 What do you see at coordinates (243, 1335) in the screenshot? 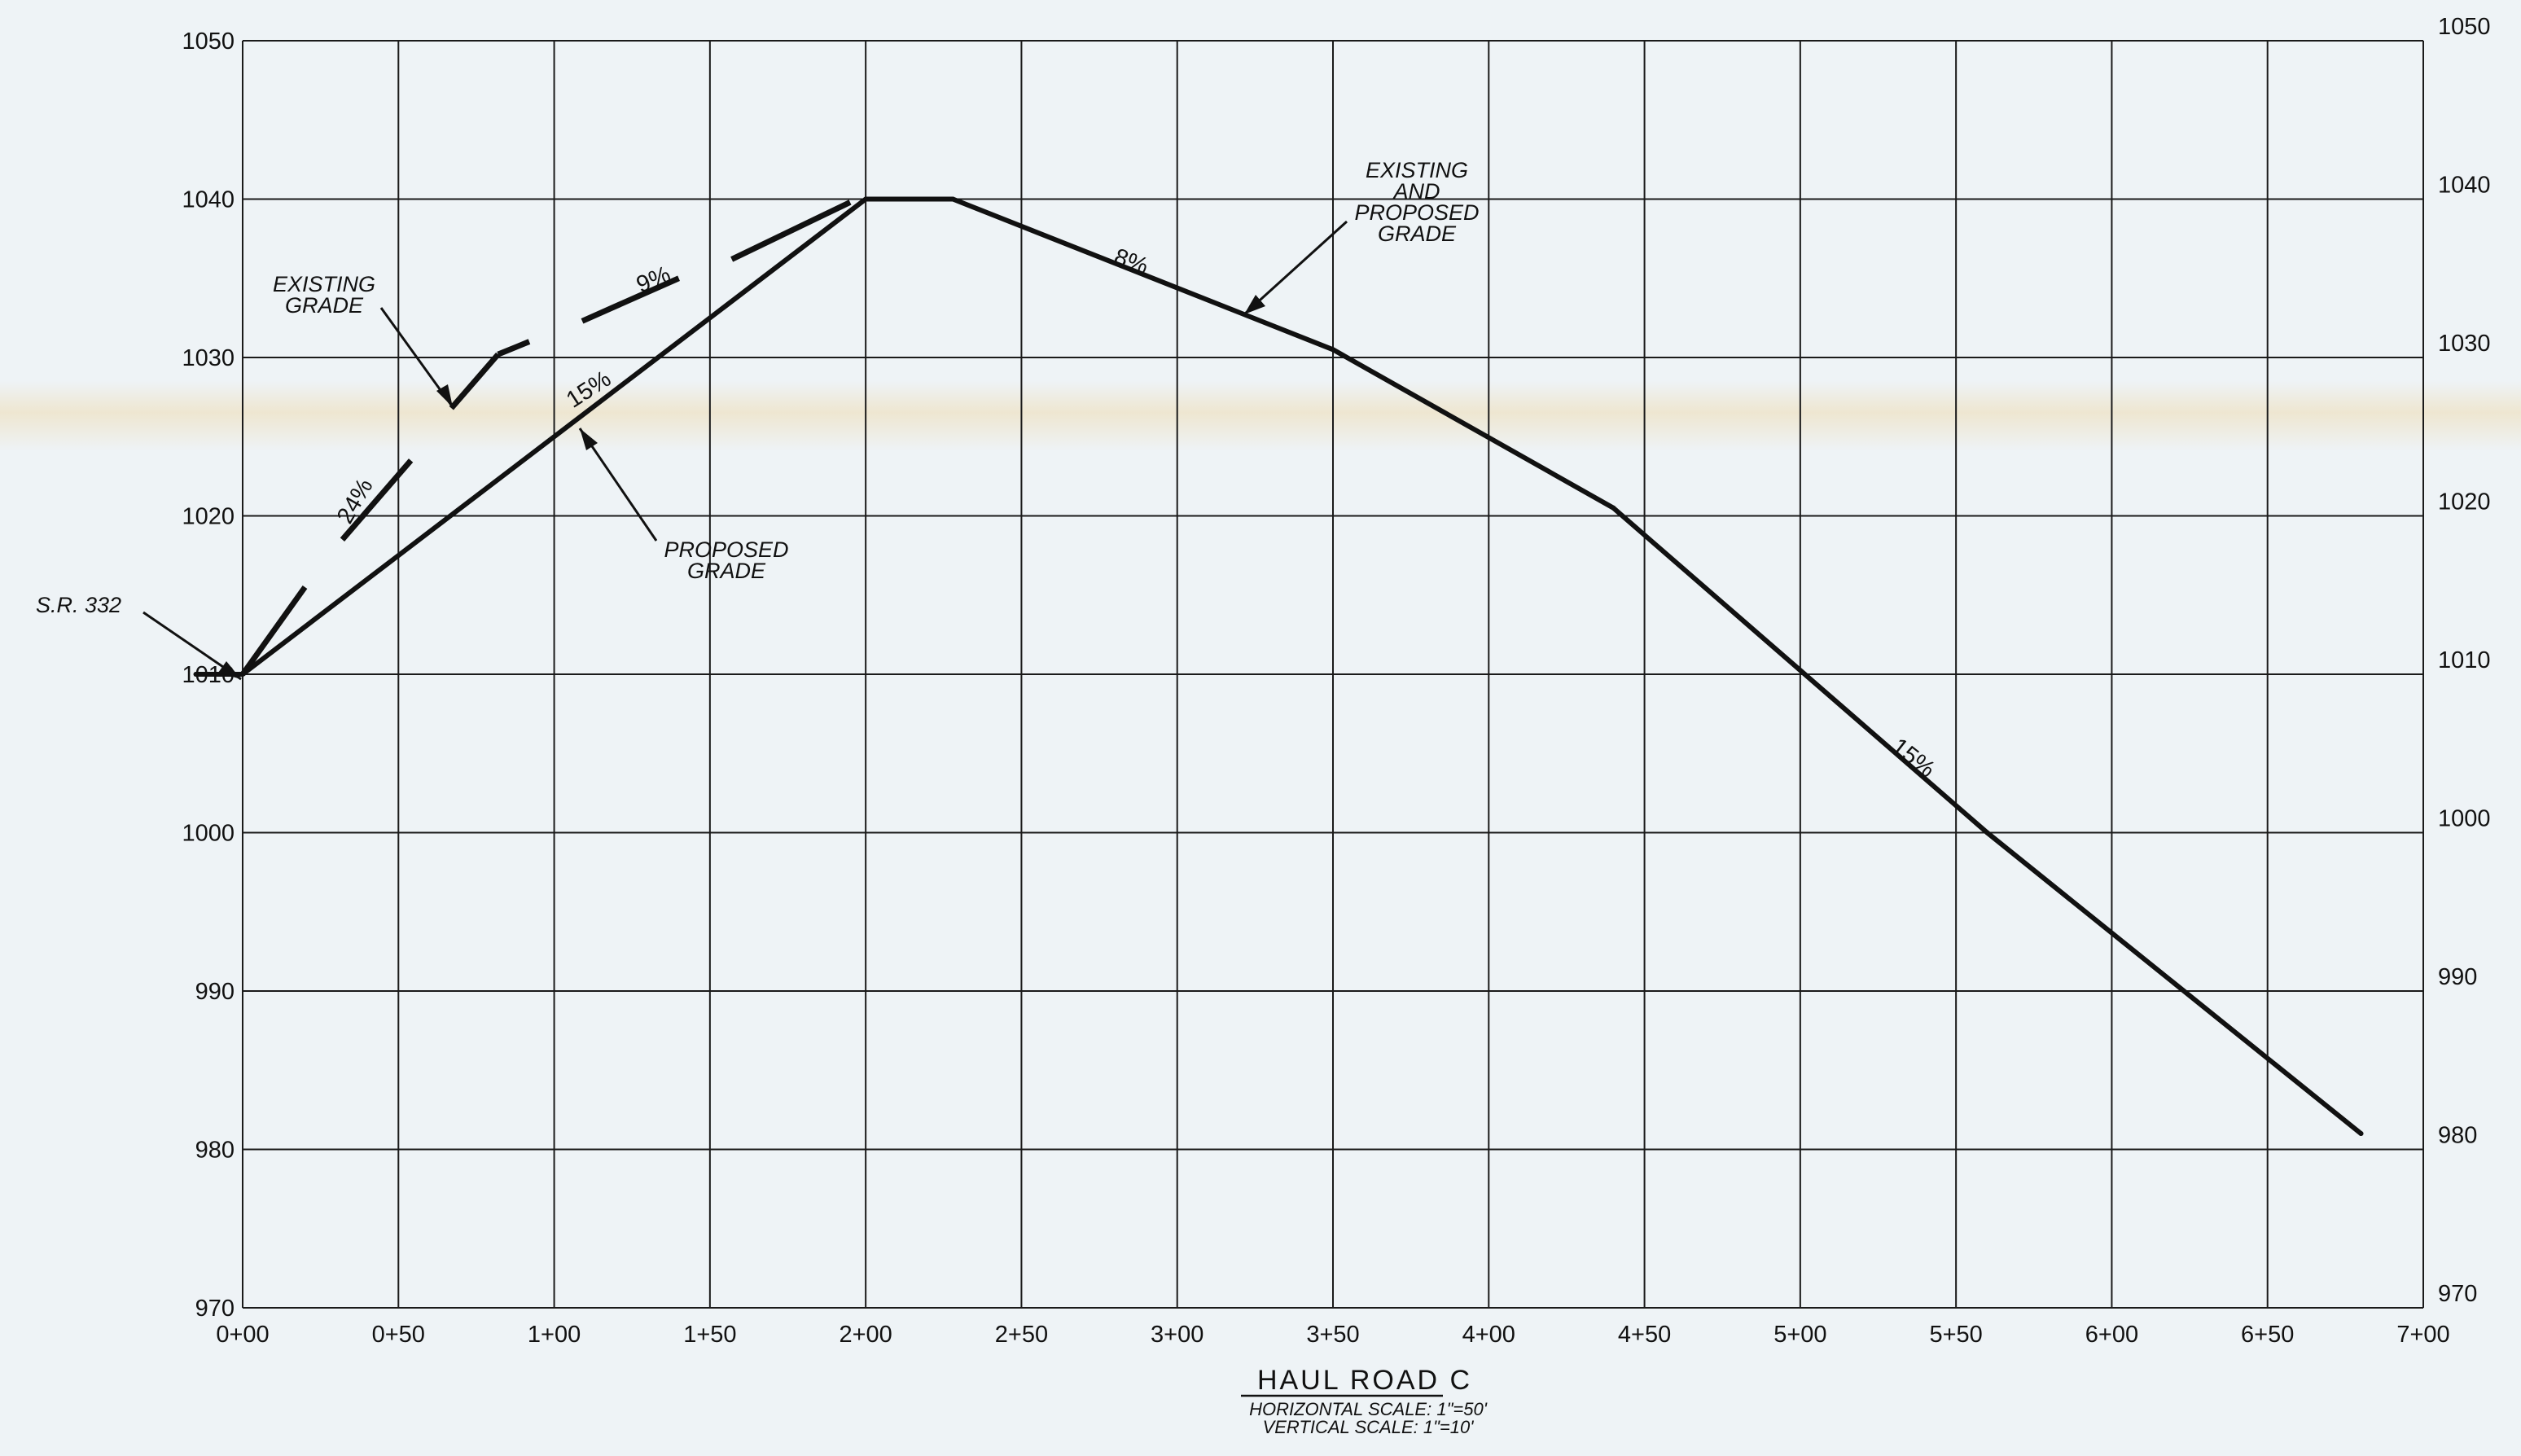
I see `x-tick-label: 0+00` at bounding box center [243, 1335].